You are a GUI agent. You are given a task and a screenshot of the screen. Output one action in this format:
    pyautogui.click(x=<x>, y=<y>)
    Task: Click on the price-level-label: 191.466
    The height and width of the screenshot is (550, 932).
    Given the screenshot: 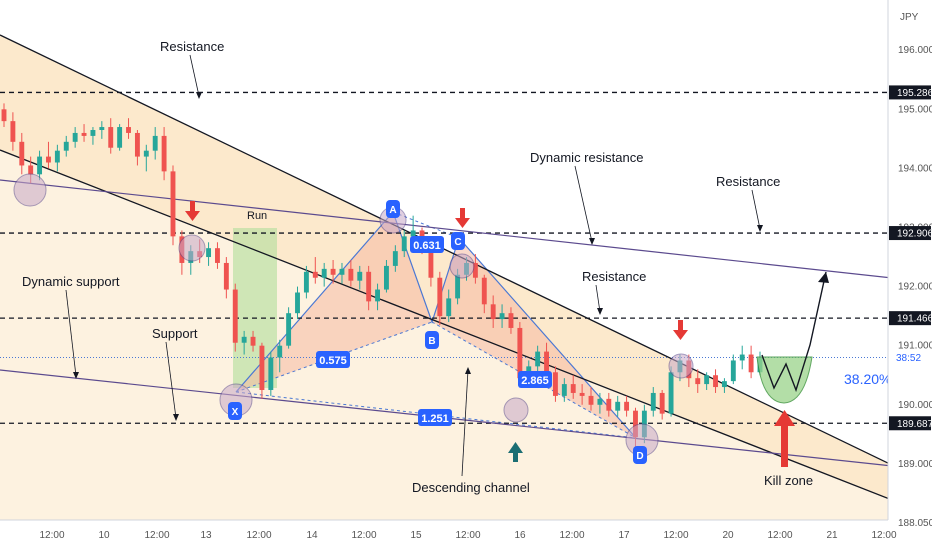 What is the action you would take?
    pyautogui.click(x=914, y=319)
    